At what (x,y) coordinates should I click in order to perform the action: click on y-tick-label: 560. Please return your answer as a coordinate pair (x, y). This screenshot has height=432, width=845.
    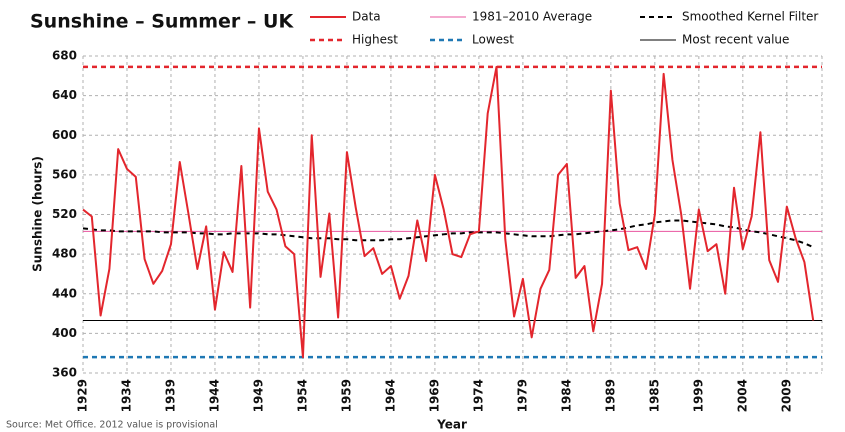
    Looking at the image, I should click on (64, 174).